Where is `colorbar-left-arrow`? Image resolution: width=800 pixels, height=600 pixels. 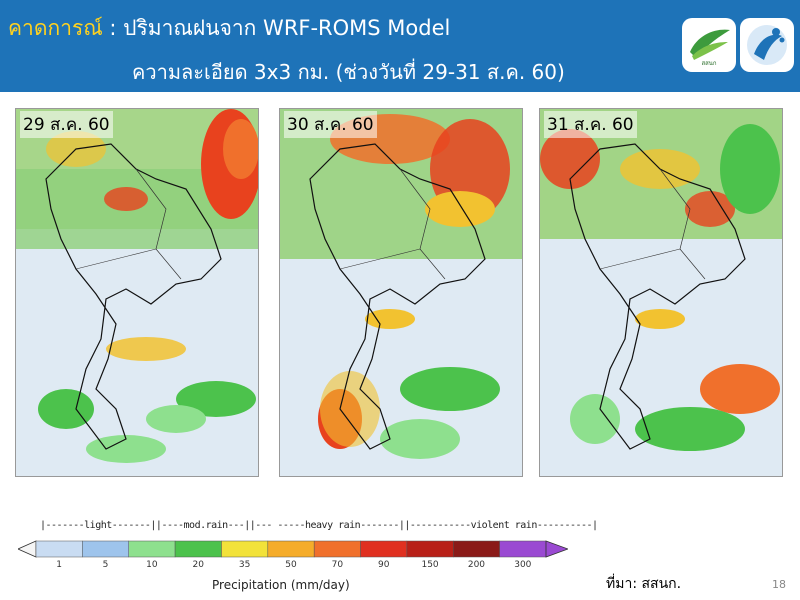
colorbar-left-arrow is located at coordinates (27, 549).